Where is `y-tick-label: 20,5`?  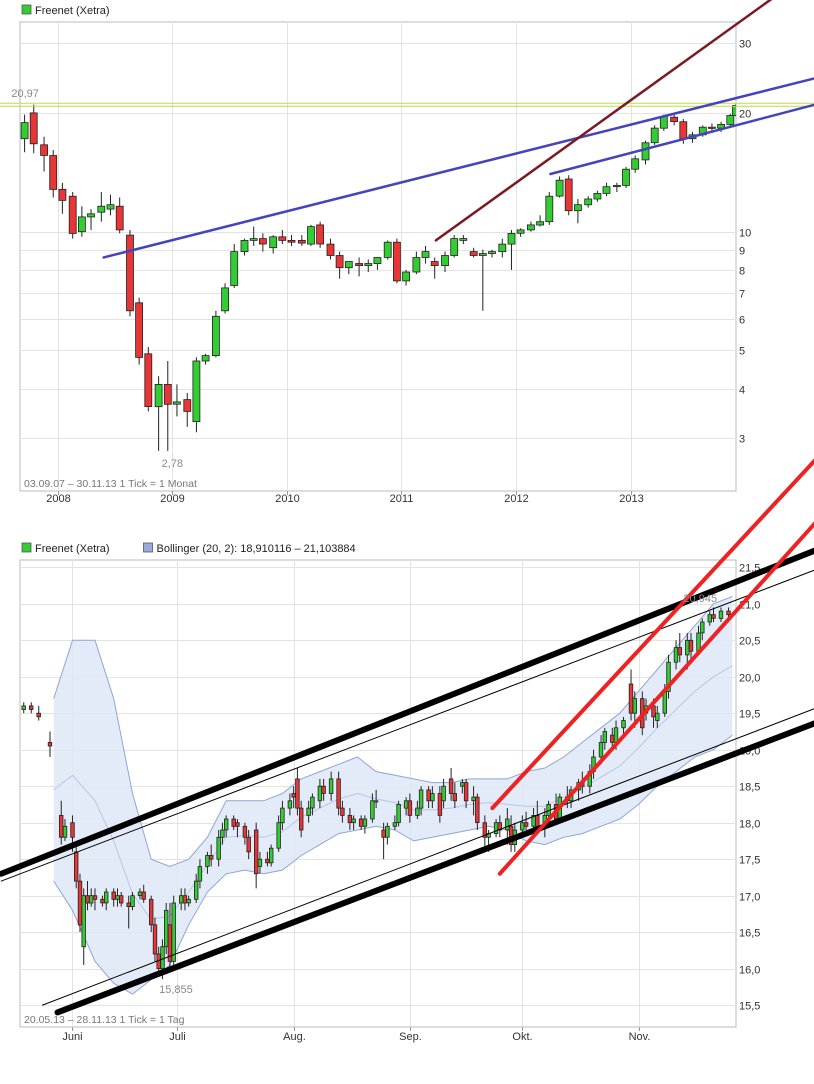
y-tick-label: 20,5 is located at coordinates (749, 642).